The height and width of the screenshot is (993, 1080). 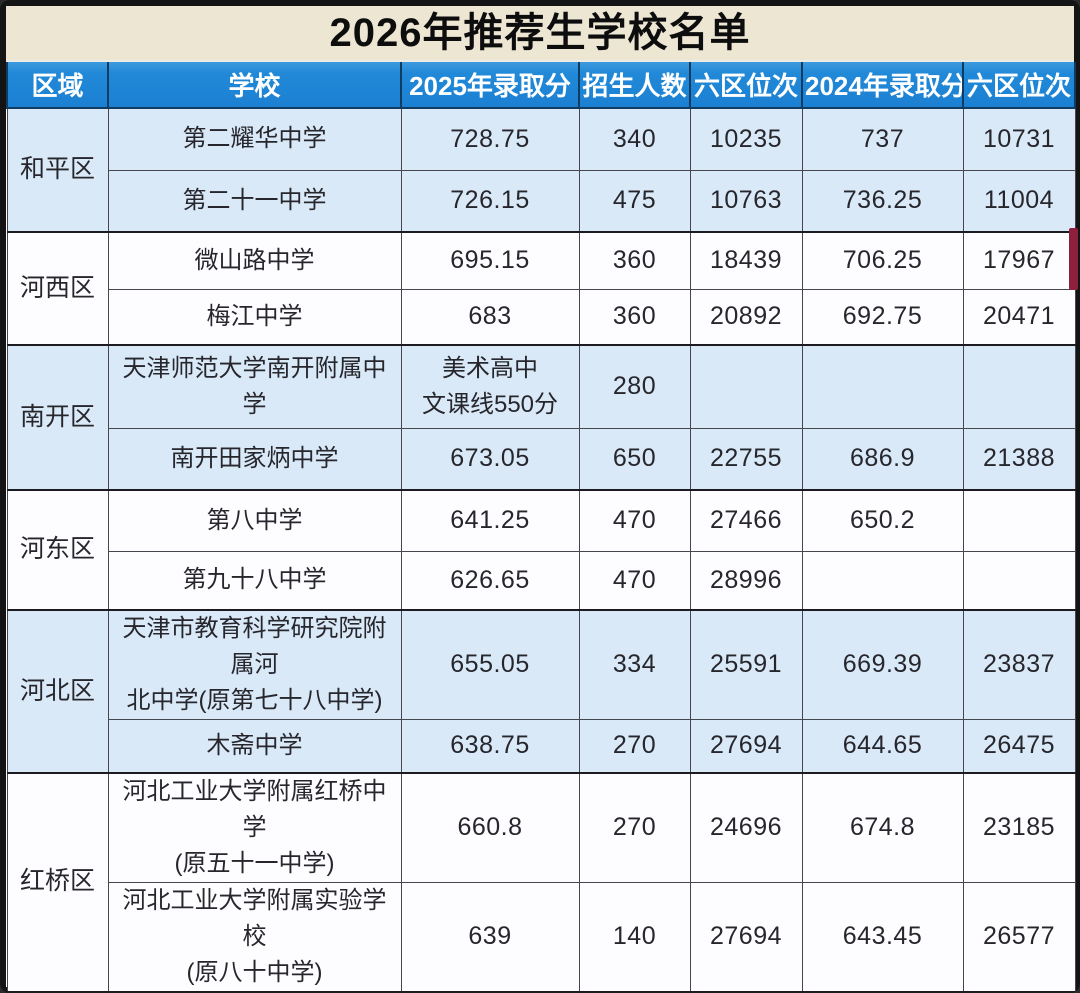 What do you see at coordinates (490, 664) in the screenshot?
I see `score-2025-cell: 655.05` at bounding box center [490, 664].